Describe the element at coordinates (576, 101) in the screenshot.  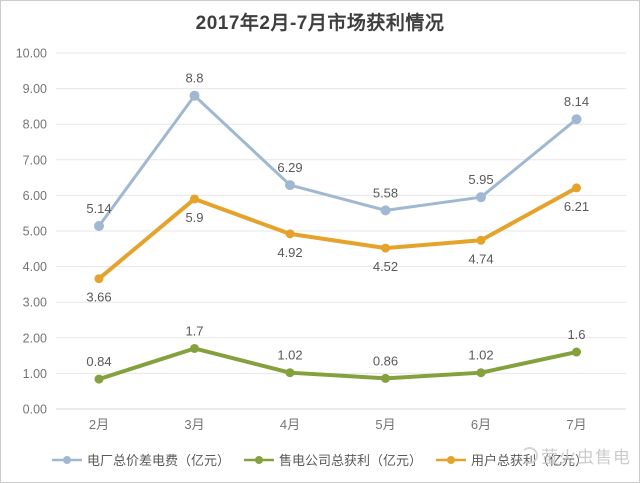
I see `data-point-label: 8.14` at that location.